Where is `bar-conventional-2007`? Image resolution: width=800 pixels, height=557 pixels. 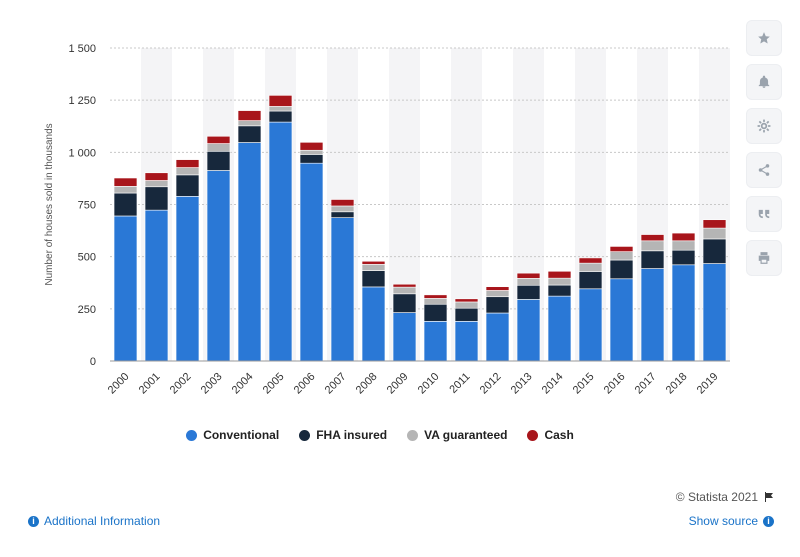
bar-conventional-2007 is located at coordinates (342, 289).